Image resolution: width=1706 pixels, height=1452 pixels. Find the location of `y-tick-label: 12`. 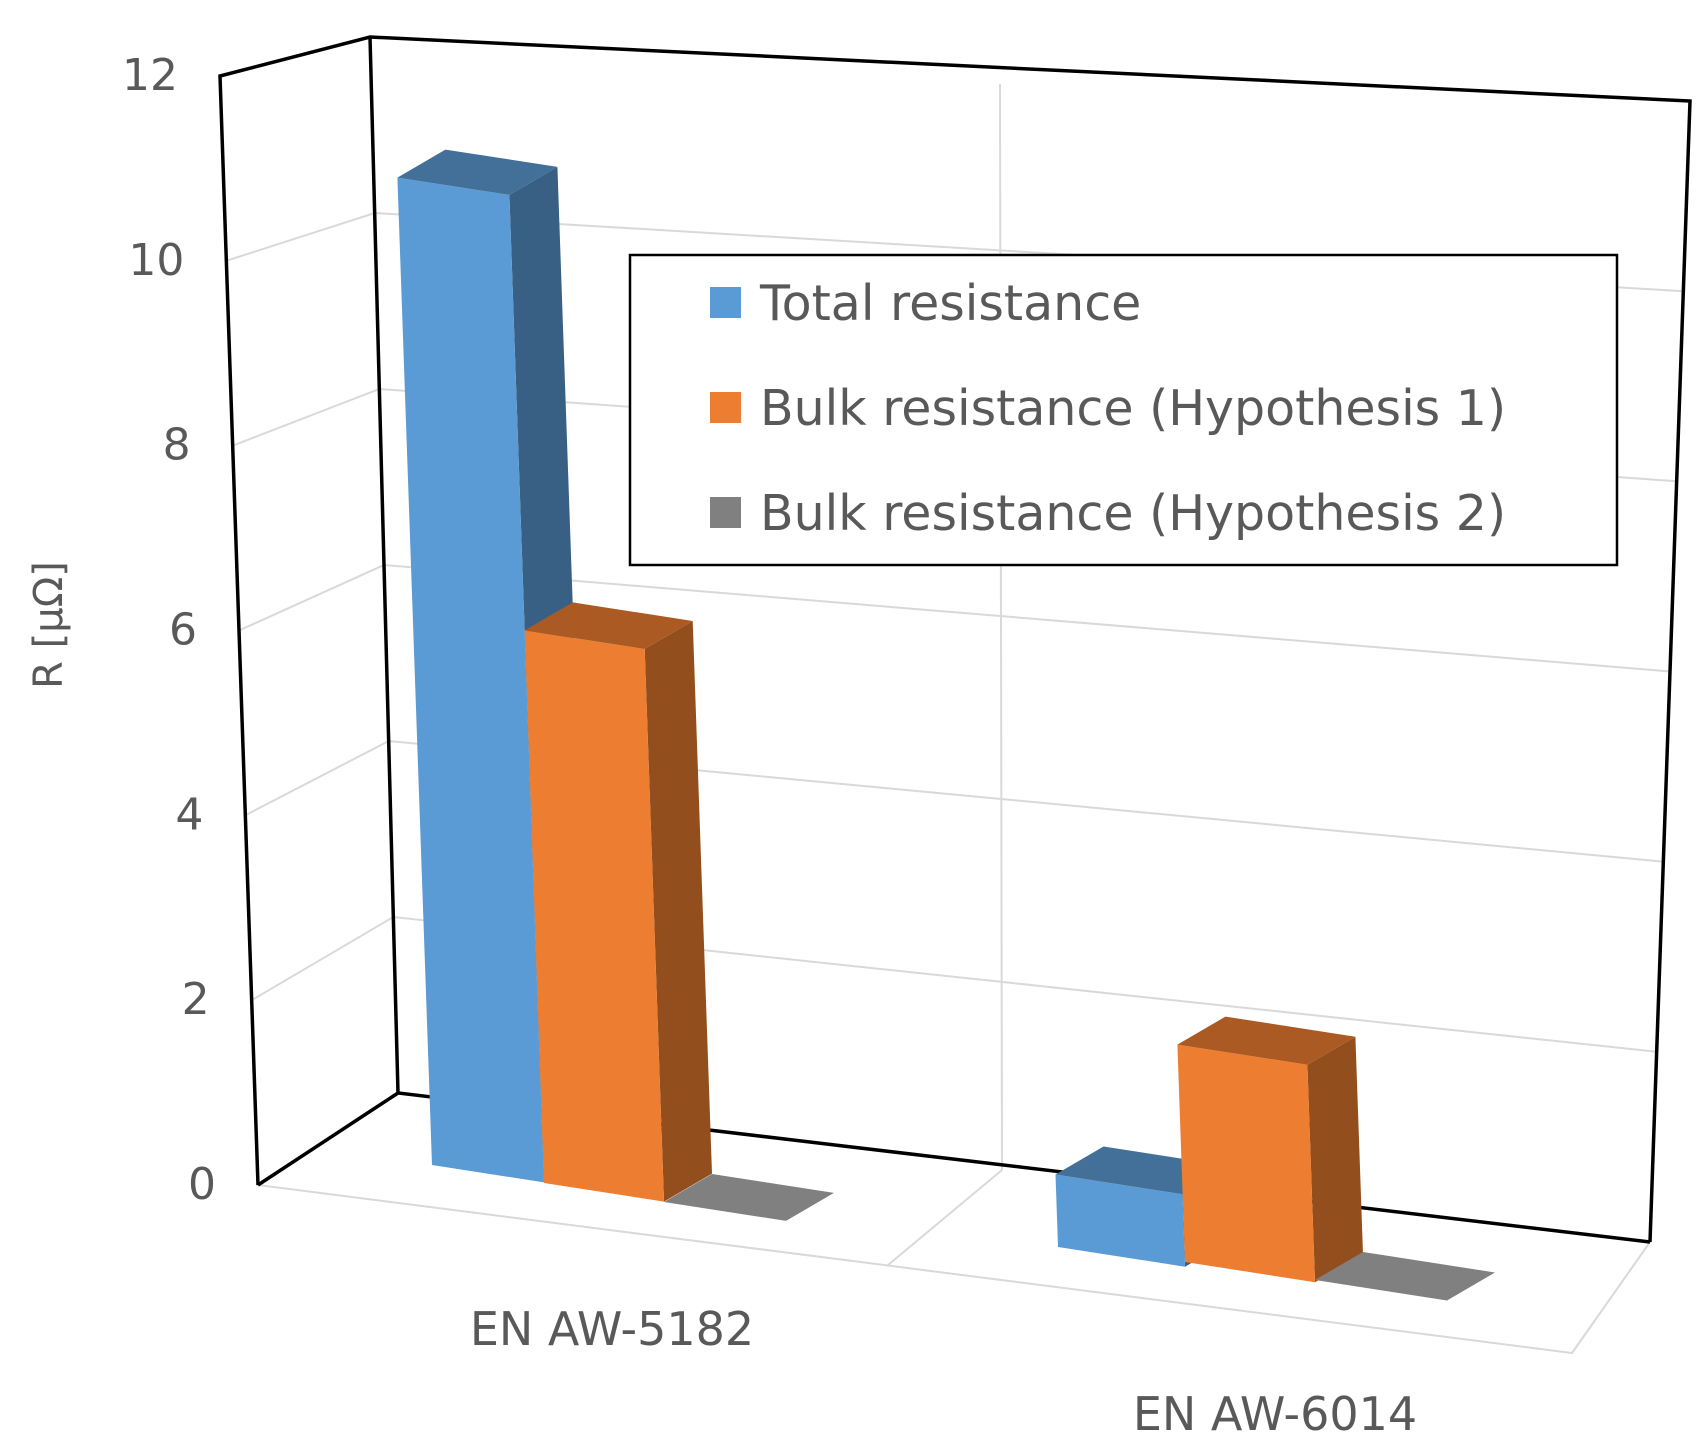

y-tick-label: 12 is located at coordinates (150, 75).